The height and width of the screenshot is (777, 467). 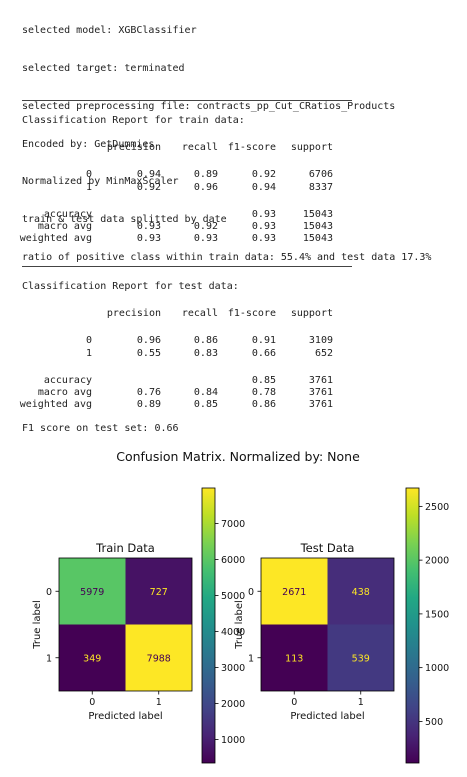 What do you see at coordinates (263, 340) in the screenshot?
I see `report-cell: 0.91` at bounding box center [263, 340].